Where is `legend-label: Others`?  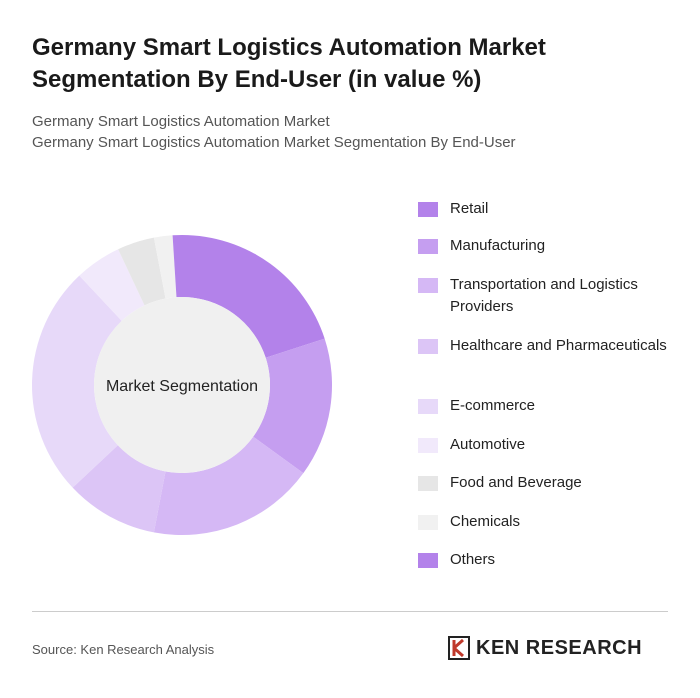 legend-label: Others is located at coordinates (473, 559).